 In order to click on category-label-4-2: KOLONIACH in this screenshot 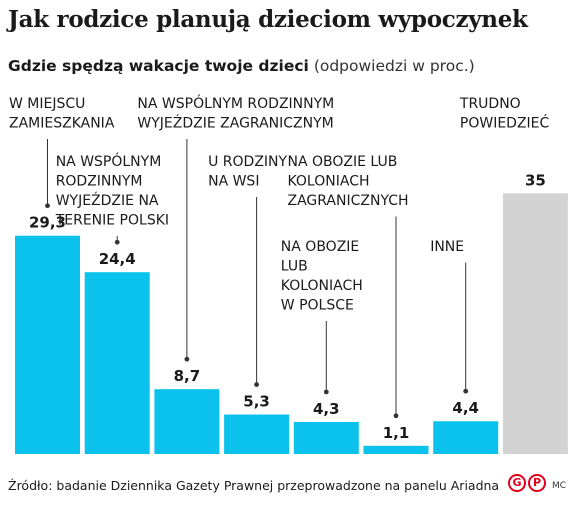, I will do `click(322, 286)`.